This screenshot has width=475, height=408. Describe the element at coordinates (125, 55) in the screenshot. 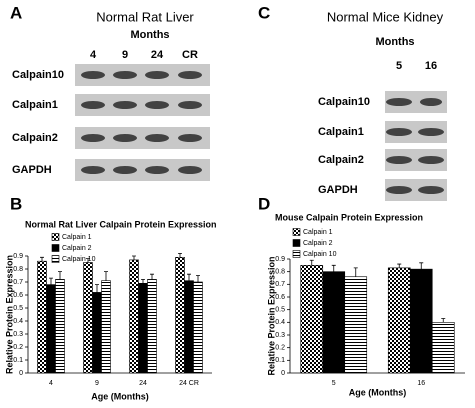

I see `lane-label: 9` at that location.